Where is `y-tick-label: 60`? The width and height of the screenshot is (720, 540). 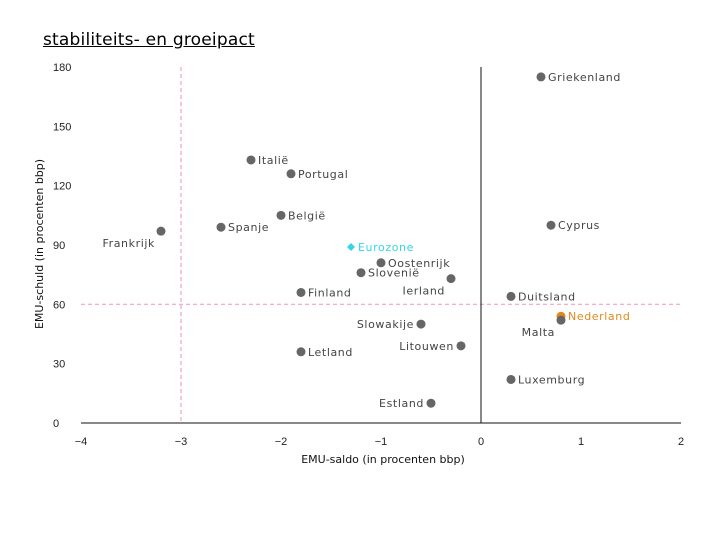 y-tick-label: 60 is located at coordinates (59, 305).